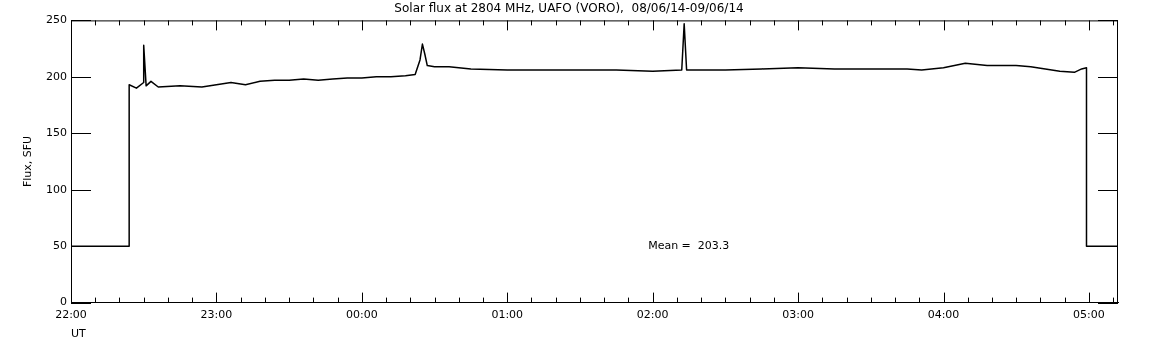 This screenshot has height=345, width=1152. What do you see at coordinates (56, 20) in the screenshot?
I see `y-tick-label: 250` at bounding box center [56, 20].